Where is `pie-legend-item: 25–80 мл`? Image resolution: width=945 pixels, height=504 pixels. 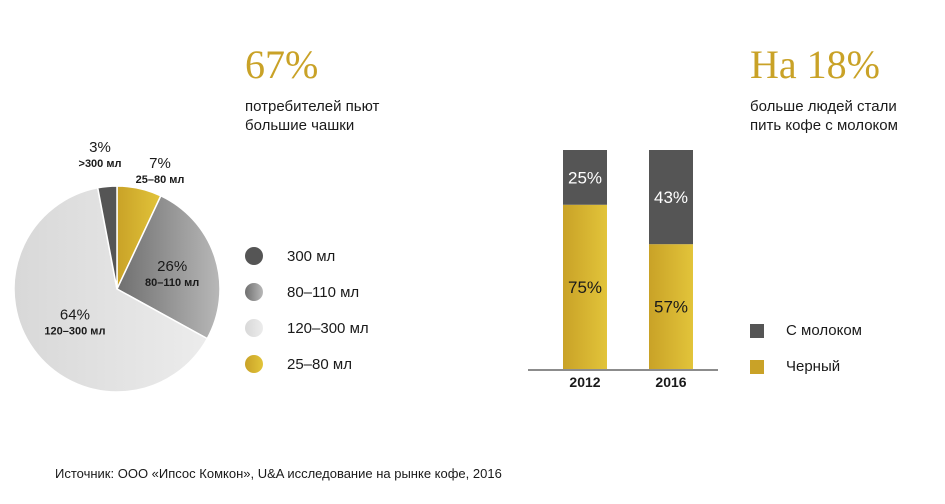 pie-legend-item: 25–80 мл is located at coordinates (298, 364).